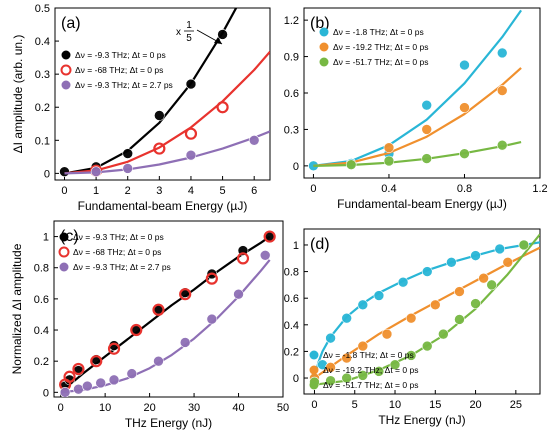 Image resolution: width=550 pixels, height=437 pixels. What do you see at coordinates (96, 191) in the screenshot?
I see `x-tick-label: 1` at bounding box center [96, 191].